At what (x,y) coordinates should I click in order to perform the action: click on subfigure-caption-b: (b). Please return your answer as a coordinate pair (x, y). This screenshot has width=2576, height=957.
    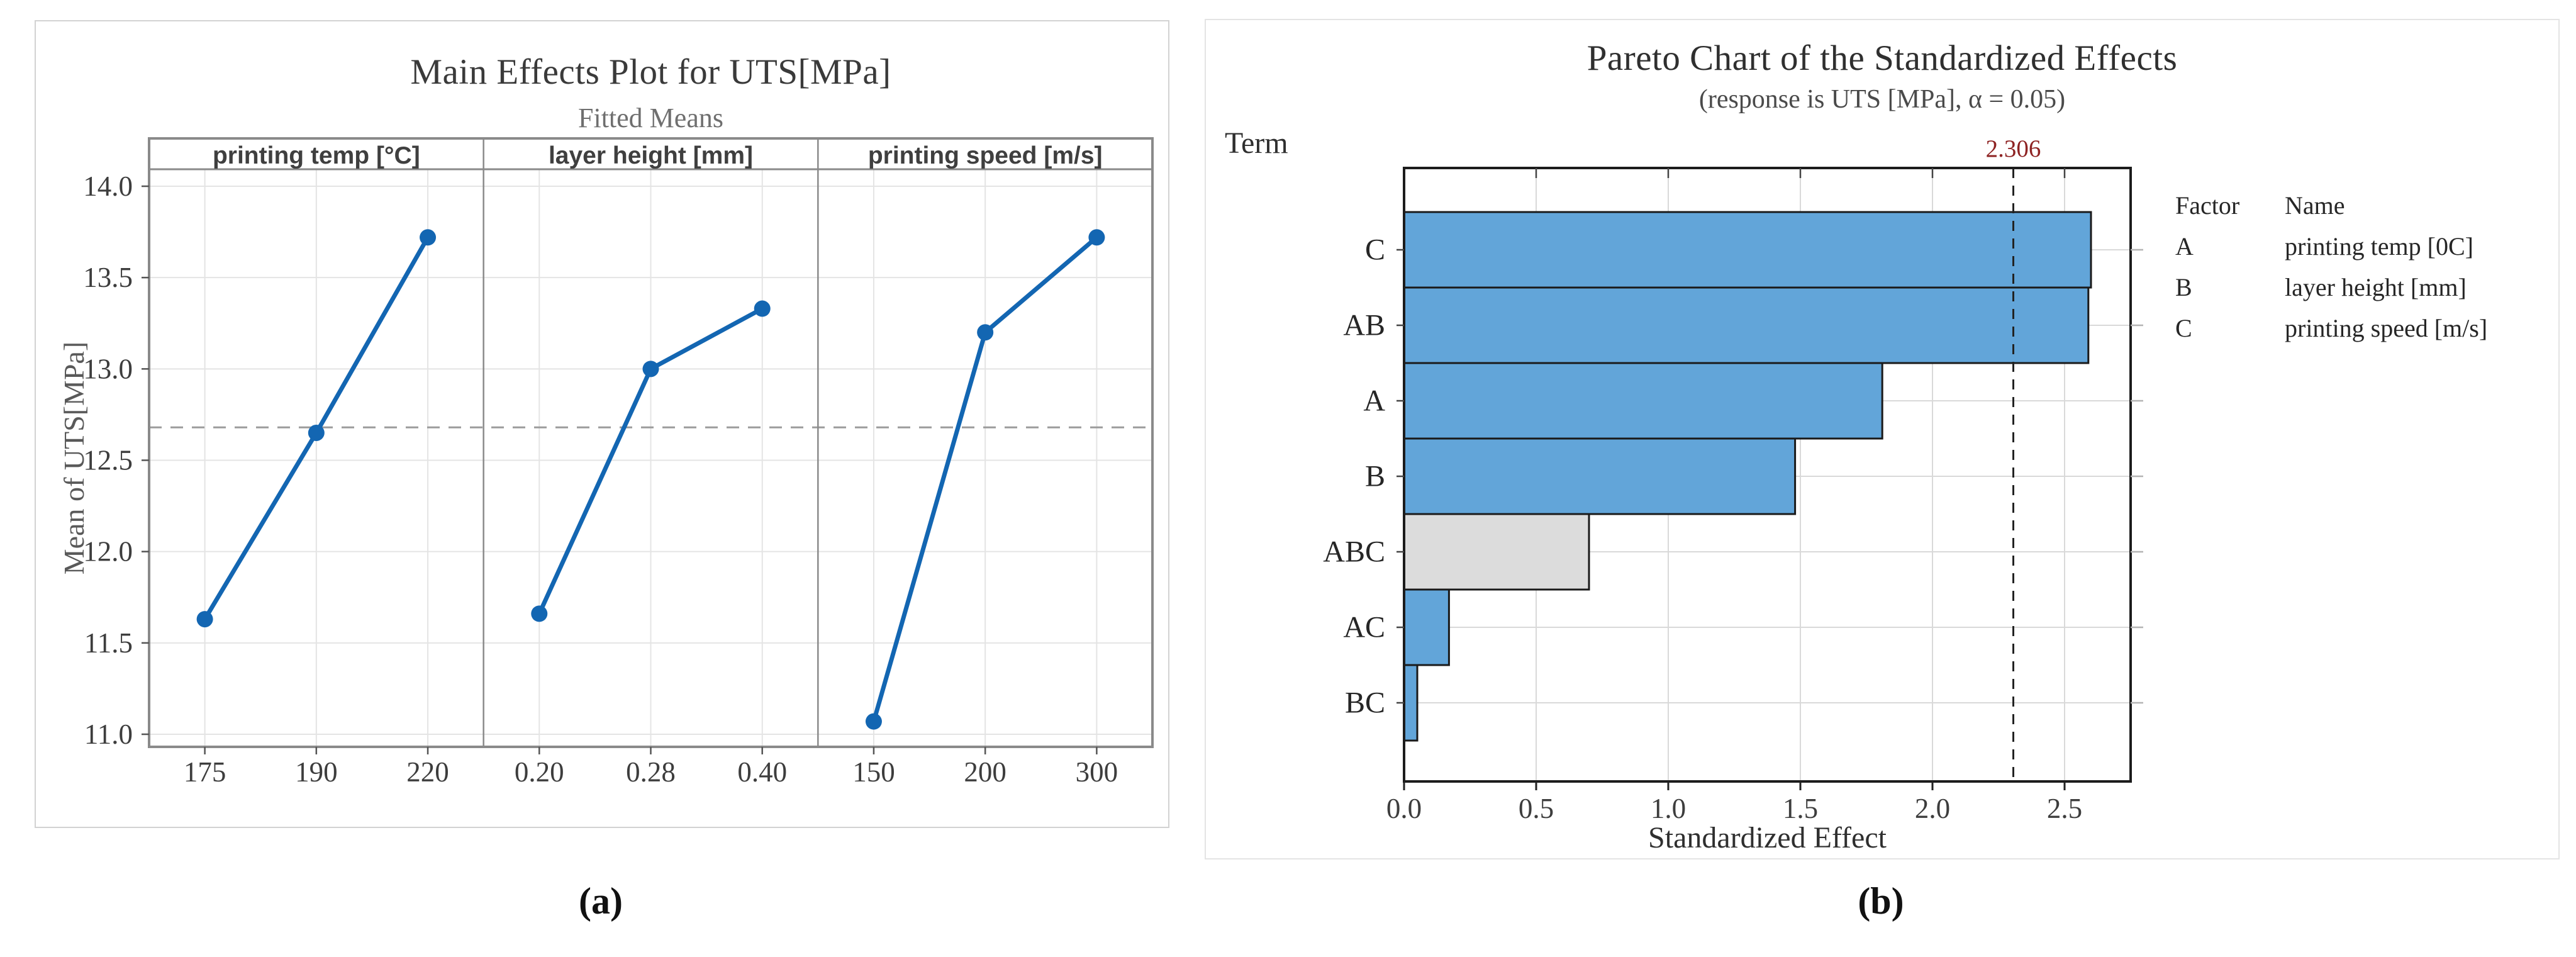
    Looking at the image, I should click on (1881, 901).